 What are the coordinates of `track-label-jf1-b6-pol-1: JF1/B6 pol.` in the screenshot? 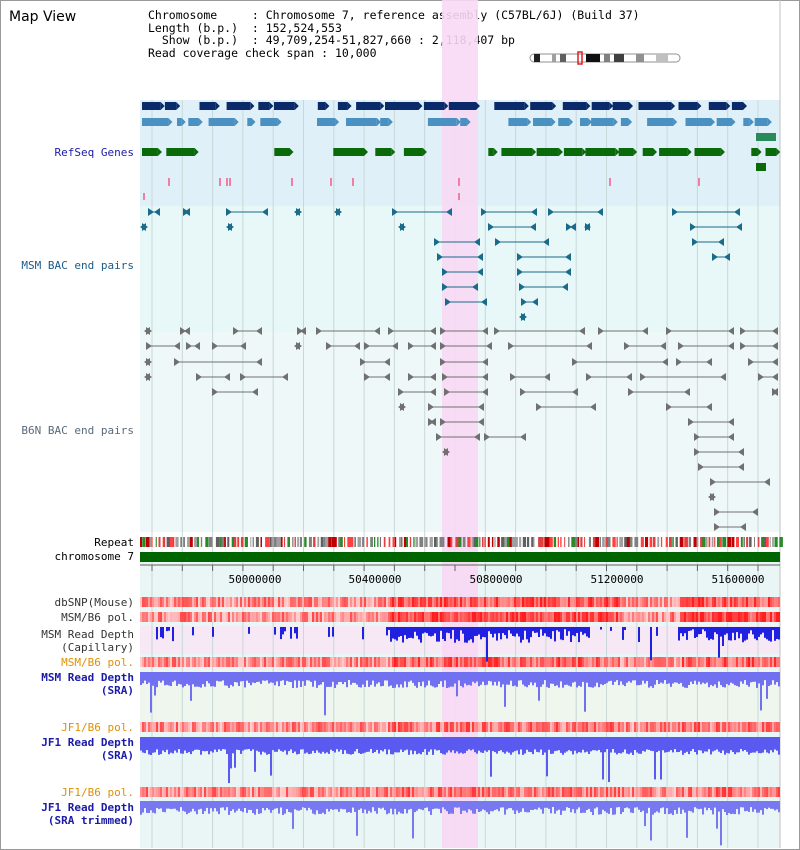 It's located at (97, 727).